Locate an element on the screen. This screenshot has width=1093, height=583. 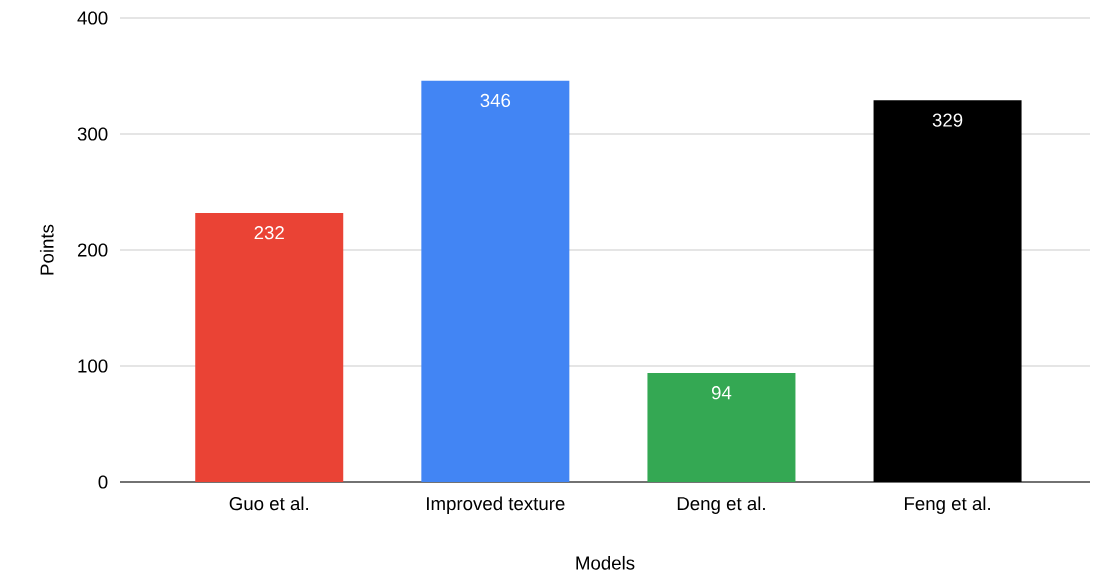
x-tick-label: Deng et al. is located at coordinates (721, 505).